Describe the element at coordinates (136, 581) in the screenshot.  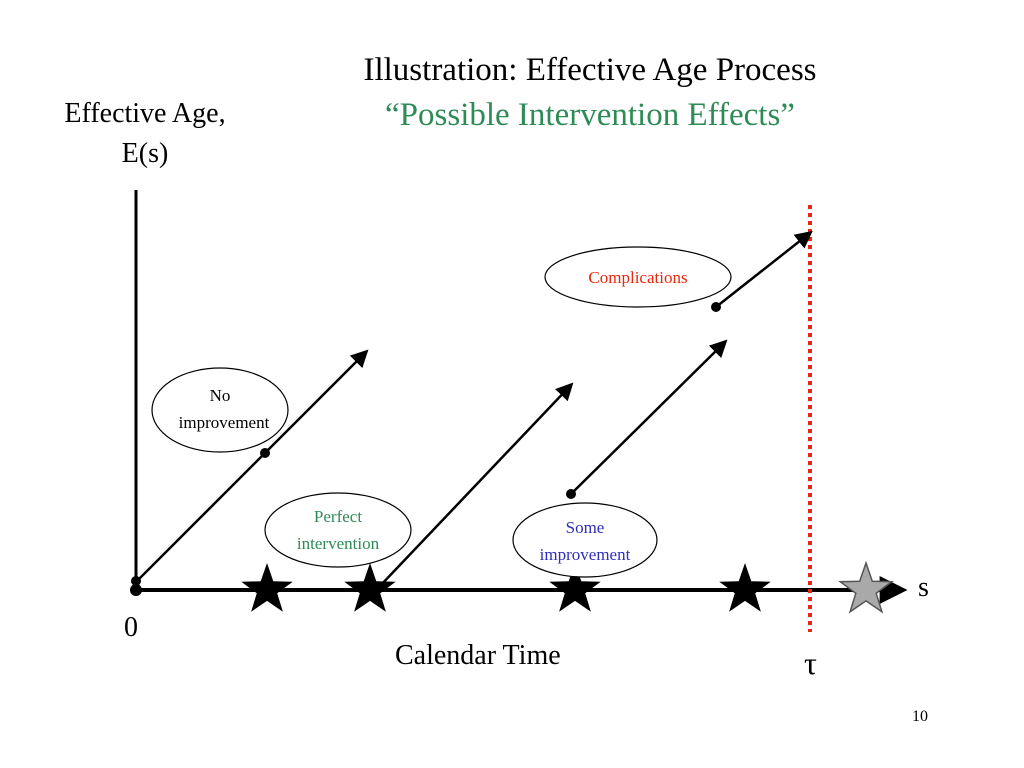
I see `start-point` at that location.